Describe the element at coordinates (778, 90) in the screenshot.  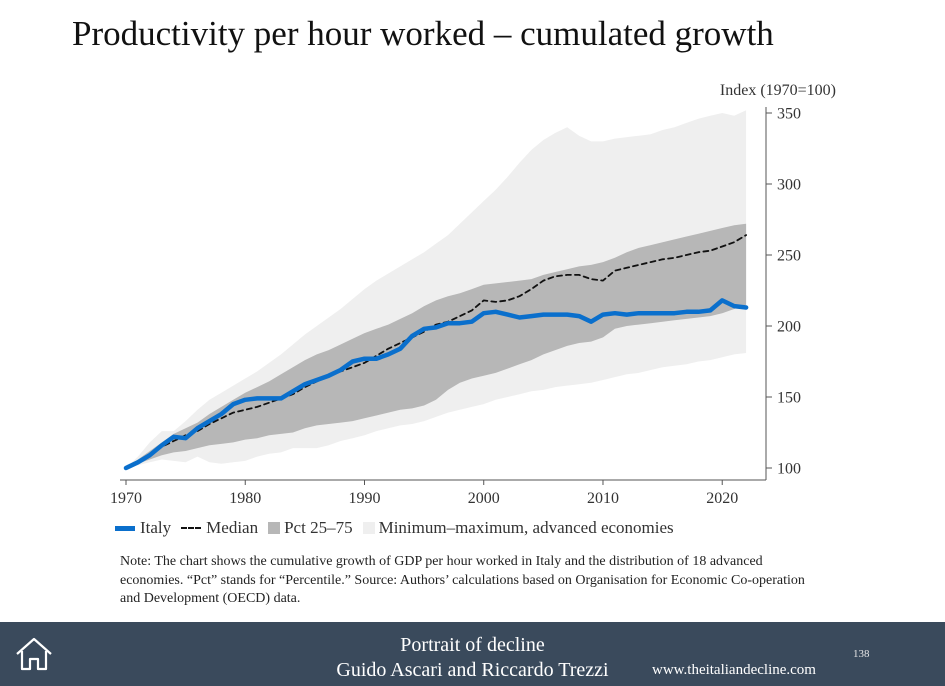
I see `y-axis-label: Index (1970=100)` at that location.